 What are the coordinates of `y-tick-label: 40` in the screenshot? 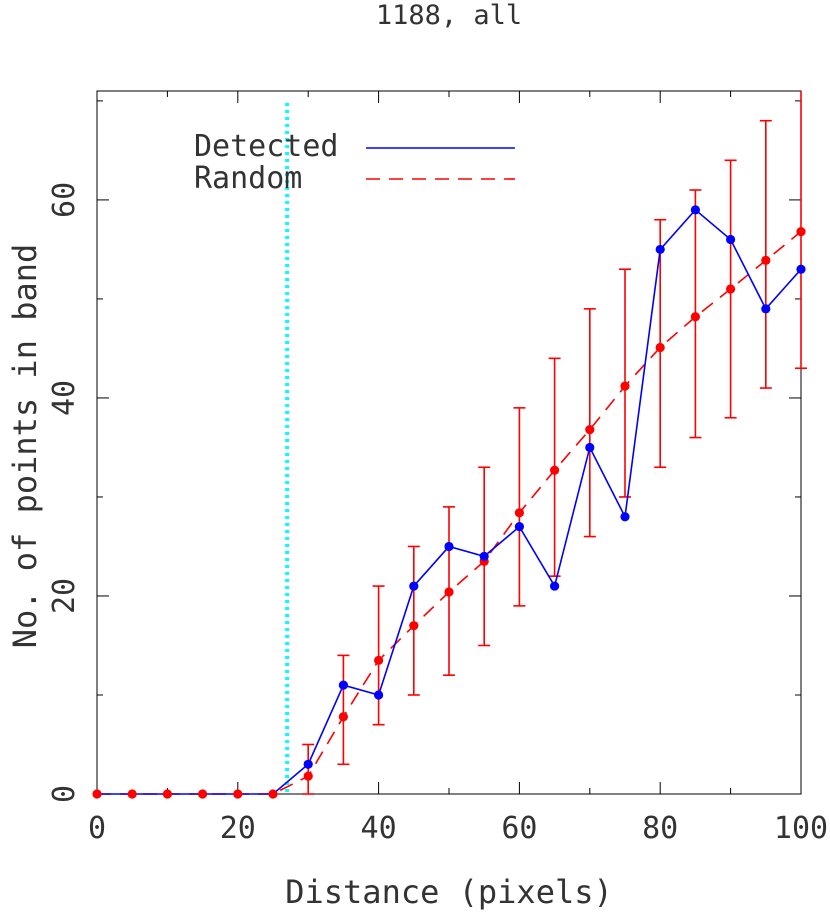 It's located at (64, 398).